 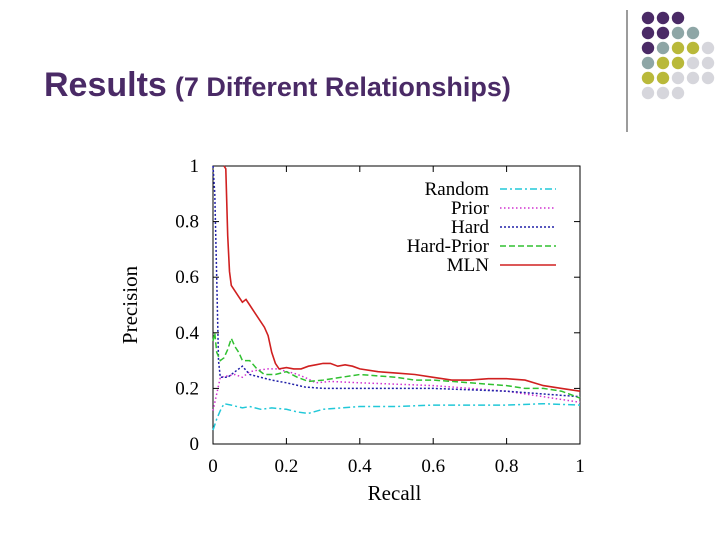 I want to click on x-tick-label: 0.8, so click(x=507, y=466).